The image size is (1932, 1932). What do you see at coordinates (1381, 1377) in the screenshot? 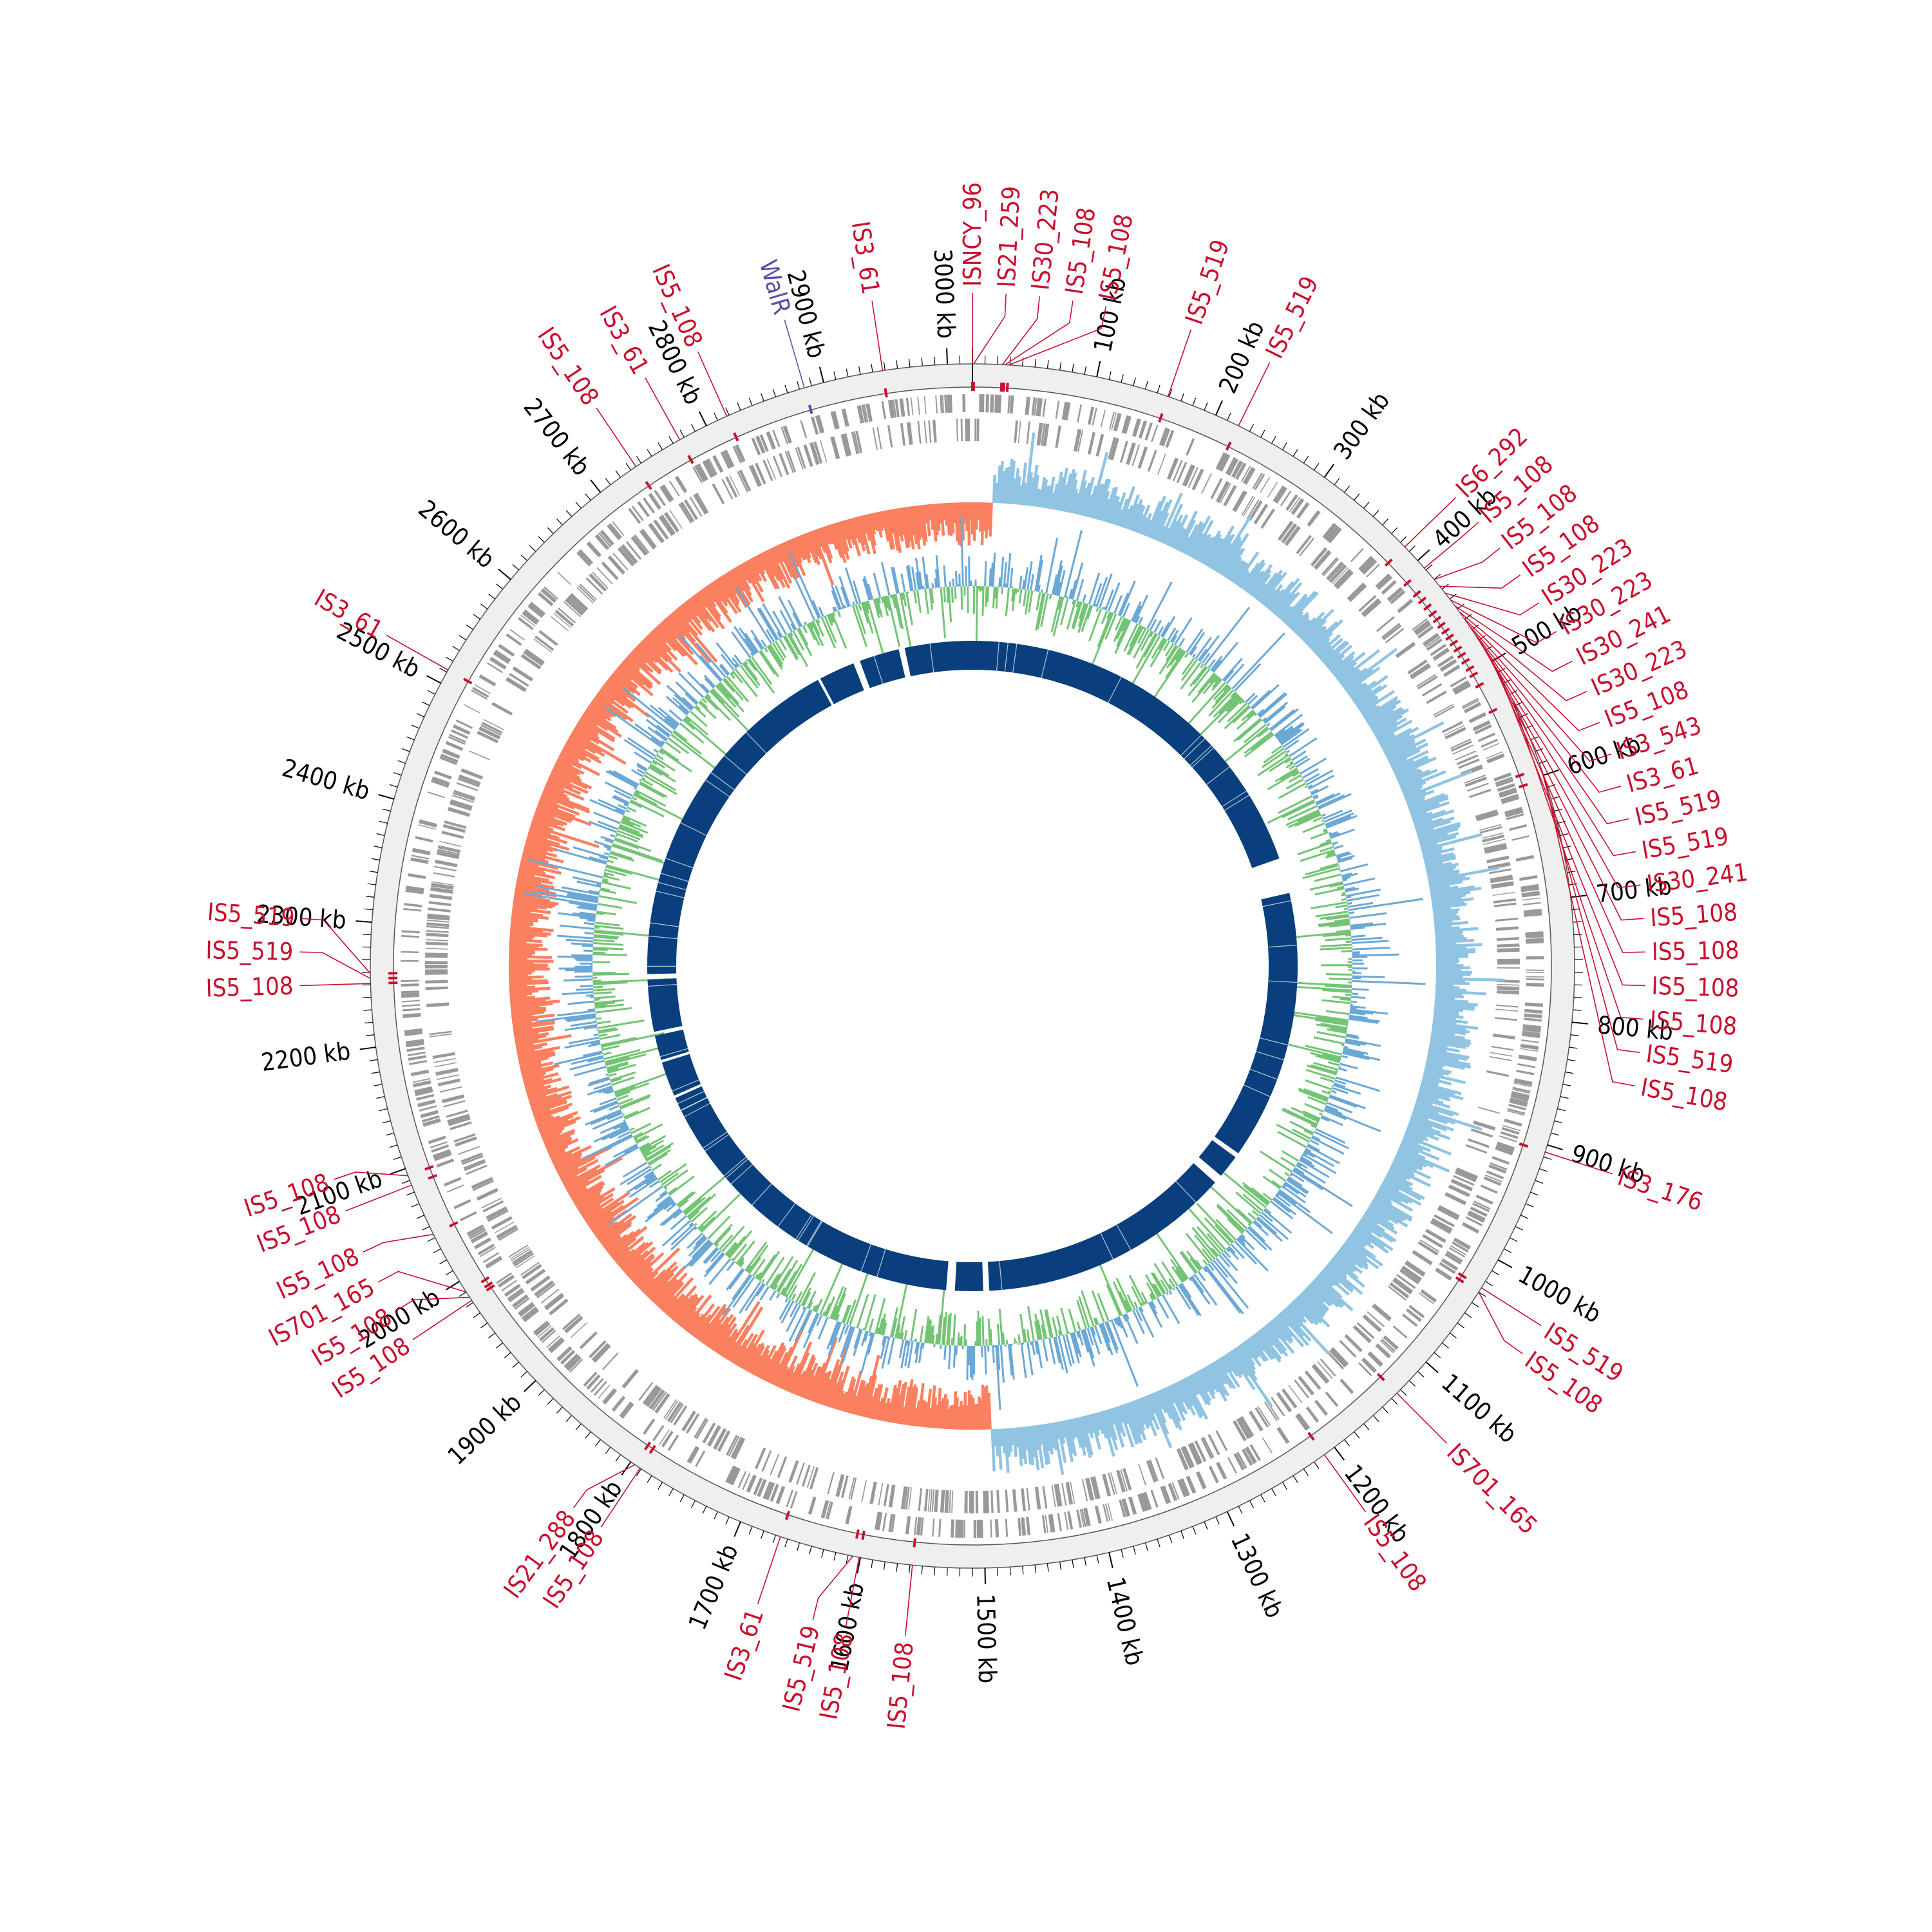
I see `is-element-mark` at bounding box center [1381, 1377].